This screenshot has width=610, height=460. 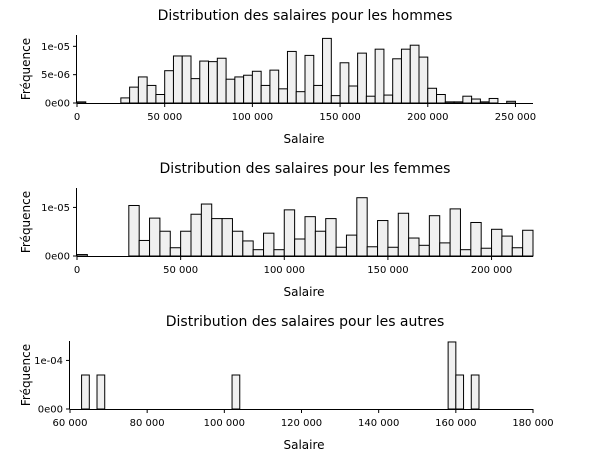 What do you see at coordinates (70, 423) in the screenshot?
I see `x-tick-label: 60 000` at bounding box center [70, 423].